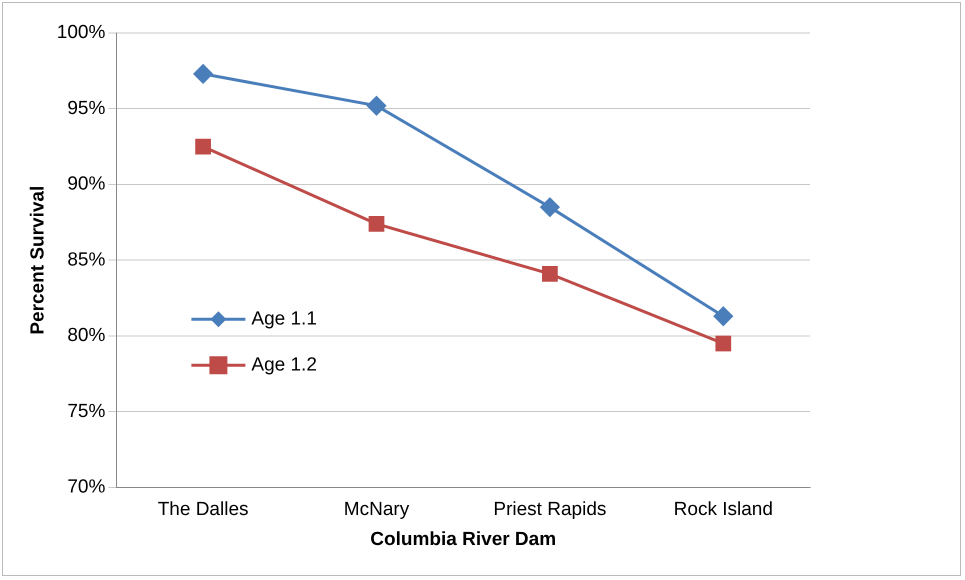  Describe the element at coordinates (86, 184) in the screenshot. I see `y-tick-label: 90%` at that location.